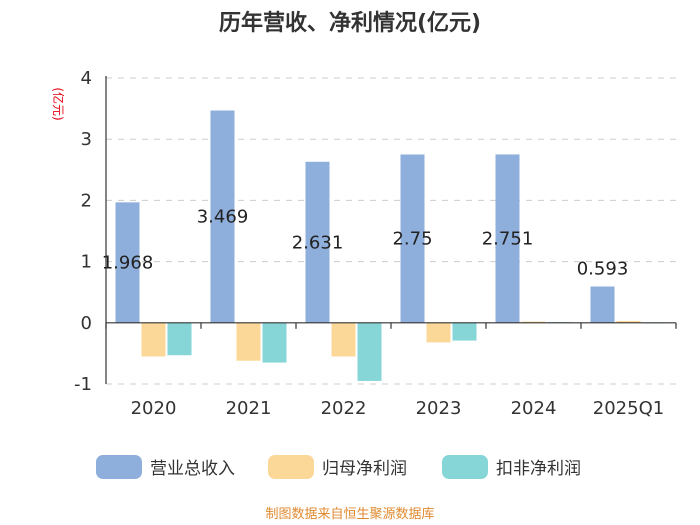 The image size is (700, 525). I want to click on x-category-label: 2021, so click(249, 408).